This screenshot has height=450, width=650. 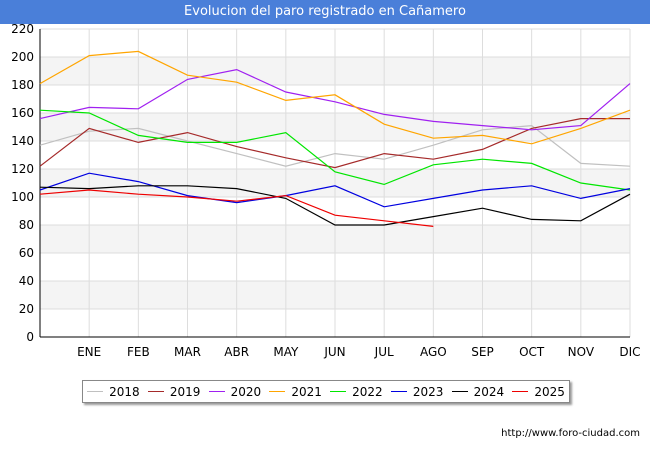 What do you see at coordinates (22, 29) in the screenshot?
I see `y-tick-label: 220` at bounding box center [22, 29].